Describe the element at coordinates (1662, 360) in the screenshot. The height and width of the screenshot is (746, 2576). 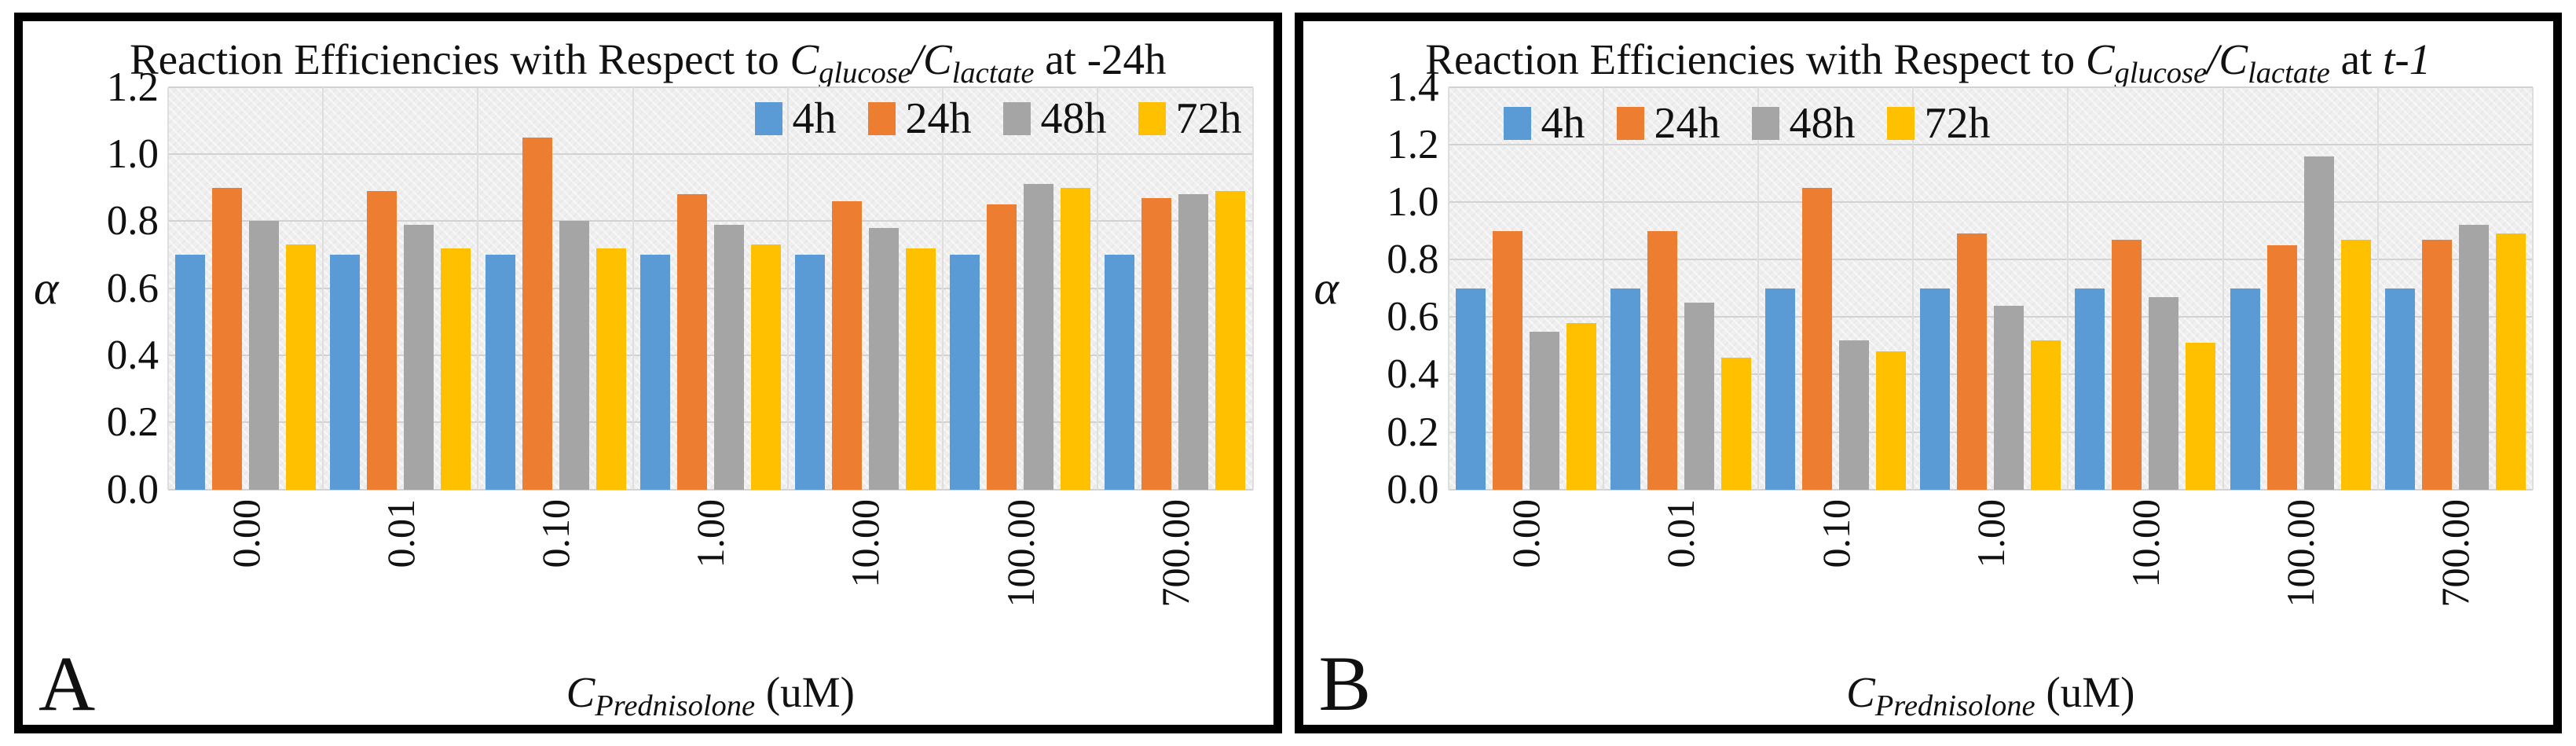
I see `bar-24h-0.01` at that location.